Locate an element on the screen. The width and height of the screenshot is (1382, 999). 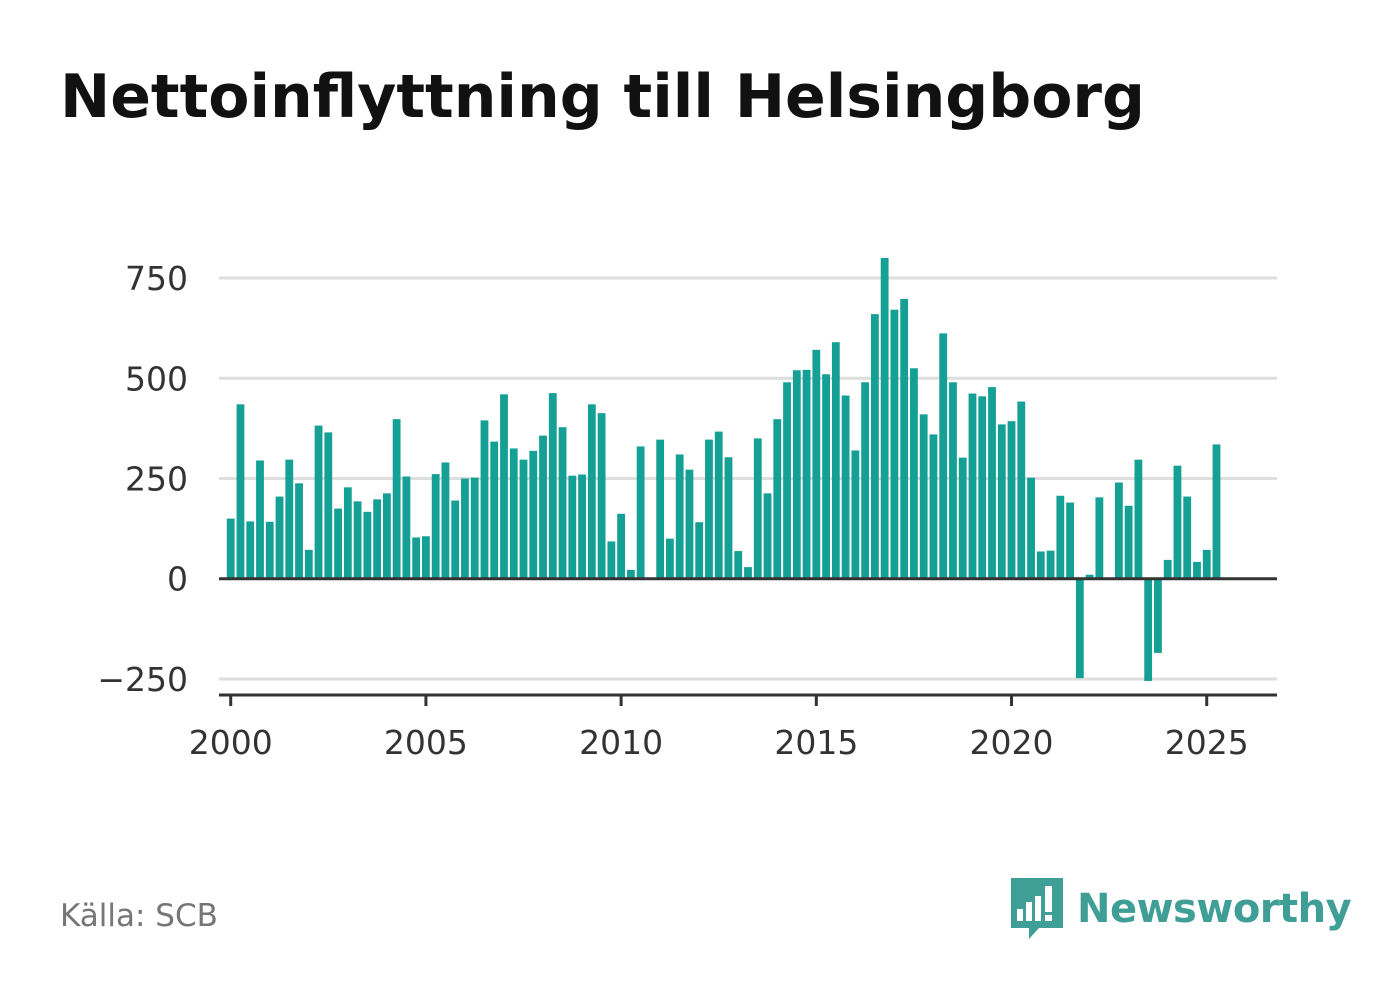
newsworthy-logo-icon is located at coordinates (1037, 908).